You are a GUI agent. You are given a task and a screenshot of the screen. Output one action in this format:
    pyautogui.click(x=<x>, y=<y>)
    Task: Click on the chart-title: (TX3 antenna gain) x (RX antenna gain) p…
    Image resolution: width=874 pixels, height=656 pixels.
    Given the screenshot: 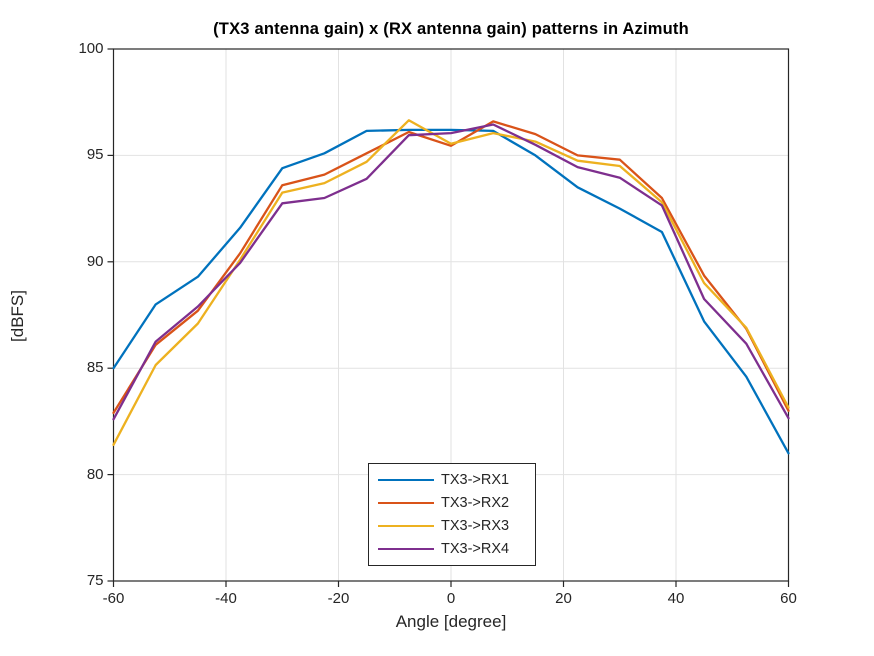 What is the action you would take?
    pyautogui.click(x=451, y=29)
    